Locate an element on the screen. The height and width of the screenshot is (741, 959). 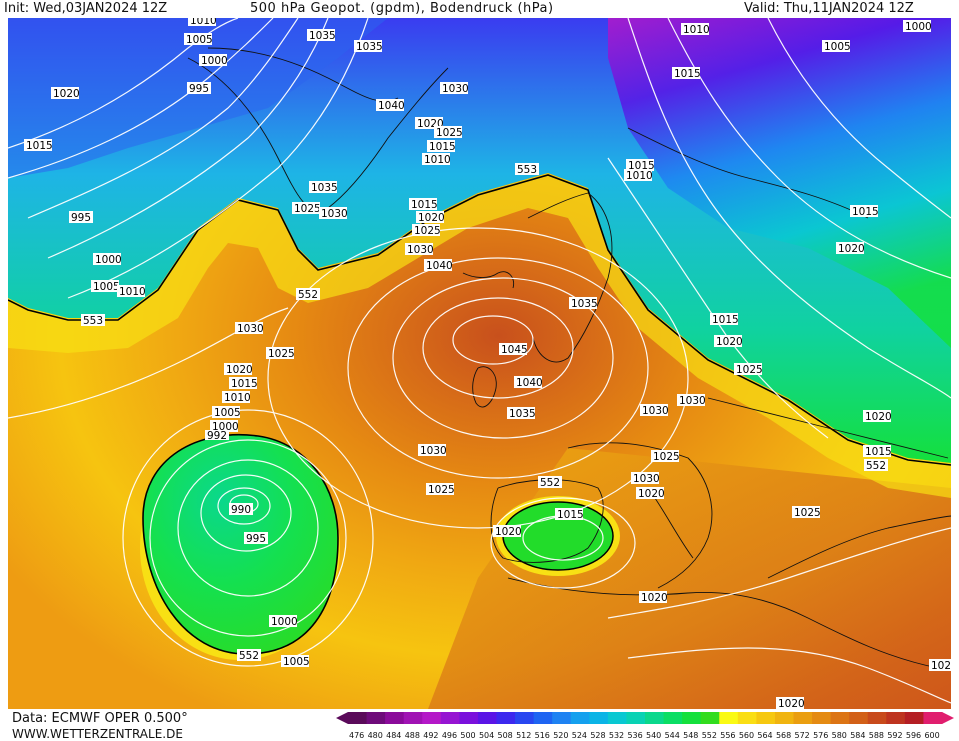
colorbar-tick-label: 584 is located at coordinates (857, 735).